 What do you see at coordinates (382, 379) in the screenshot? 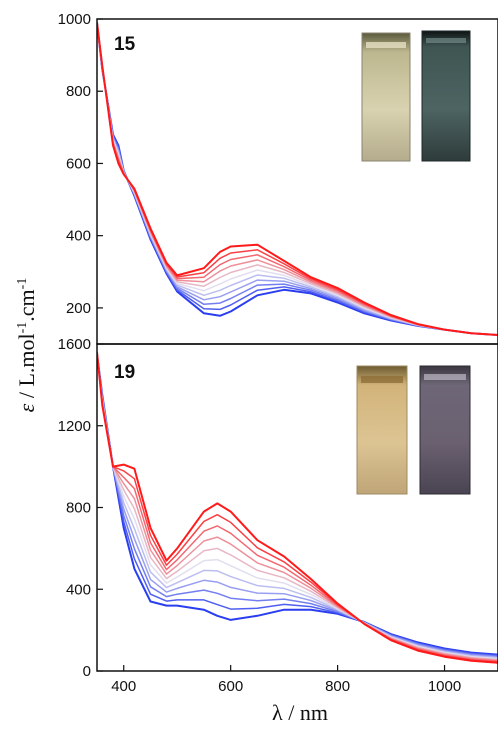
I see `cuvette-amber-meniscus` at bounding box center [382, 379].